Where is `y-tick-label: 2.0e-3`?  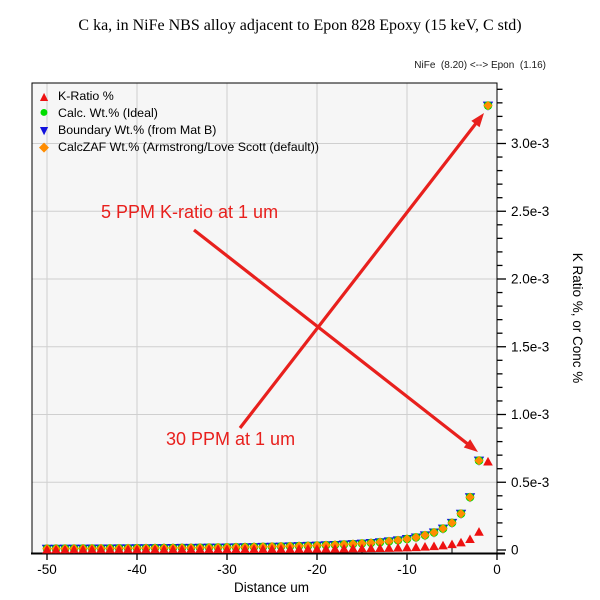
y-tick-label: 2.0e-3 is located at coordinates (530, 279).